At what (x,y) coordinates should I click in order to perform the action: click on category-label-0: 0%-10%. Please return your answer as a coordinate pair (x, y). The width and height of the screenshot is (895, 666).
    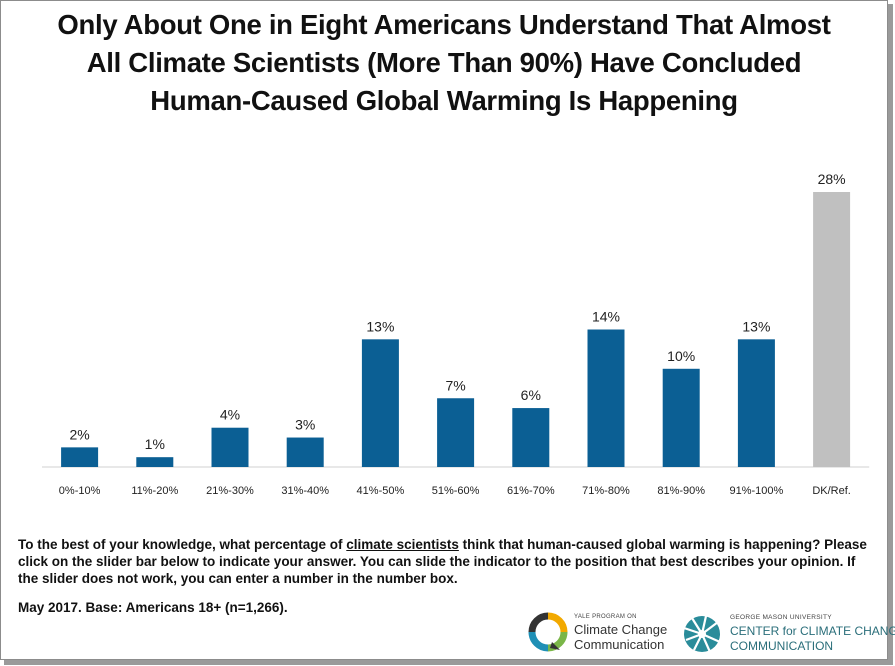
    Looking at the image, I should click on (80, 491).